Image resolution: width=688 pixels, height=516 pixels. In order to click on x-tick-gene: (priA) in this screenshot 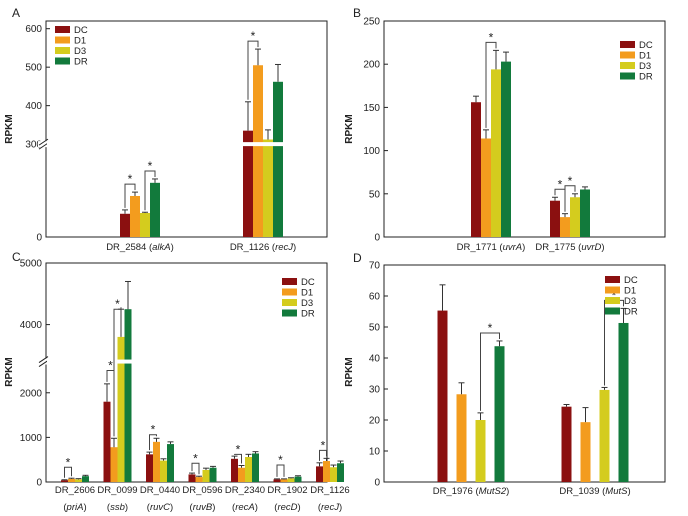, I will do `click(74, 507)`.